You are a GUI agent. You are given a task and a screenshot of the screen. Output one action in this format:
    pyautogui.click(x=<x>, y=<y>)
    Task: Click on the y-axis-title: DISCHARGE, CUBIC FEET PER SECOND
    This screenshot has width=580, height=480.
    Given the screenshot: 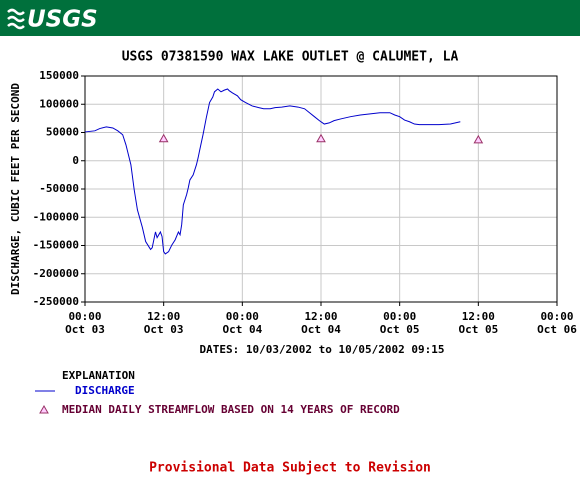 What is the action you would take?
    pyautogui.click(x=15, y=189)
    